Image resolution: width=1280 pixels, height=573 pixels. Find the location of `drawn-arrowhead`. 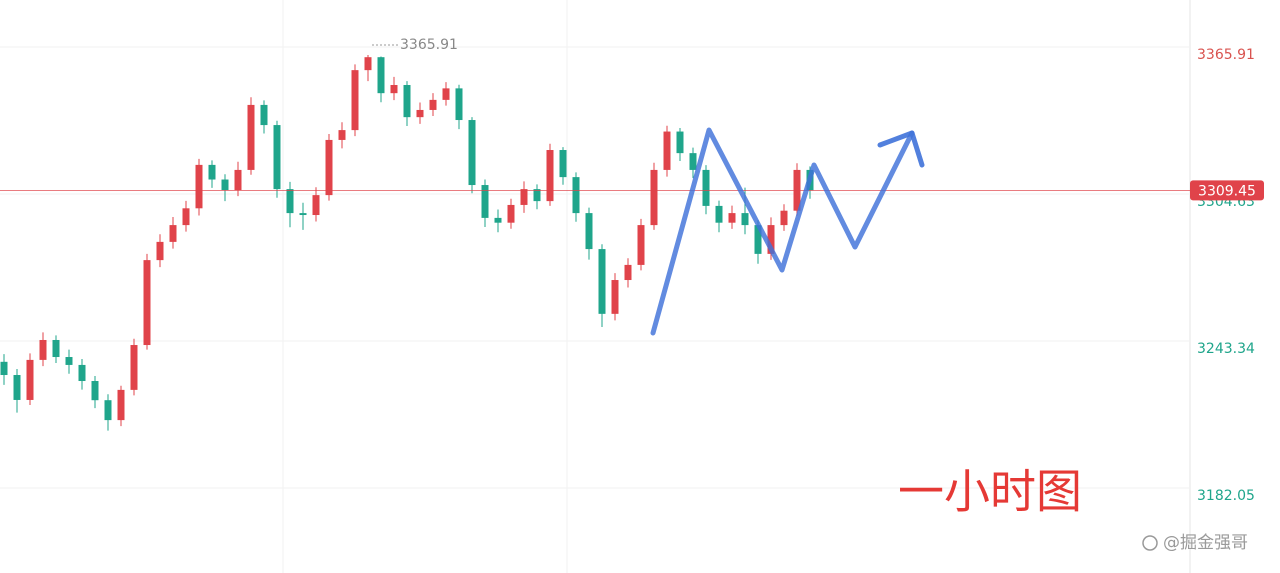

drawn-arrowhead is located at coordinates (901, 149).